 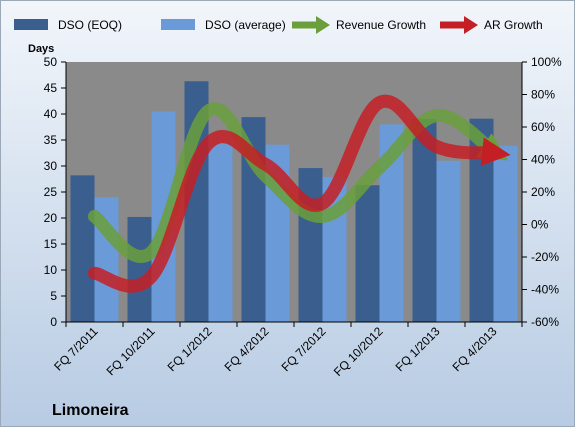 I want to click on y-axis-title: Days, so click(x=41, y=49).